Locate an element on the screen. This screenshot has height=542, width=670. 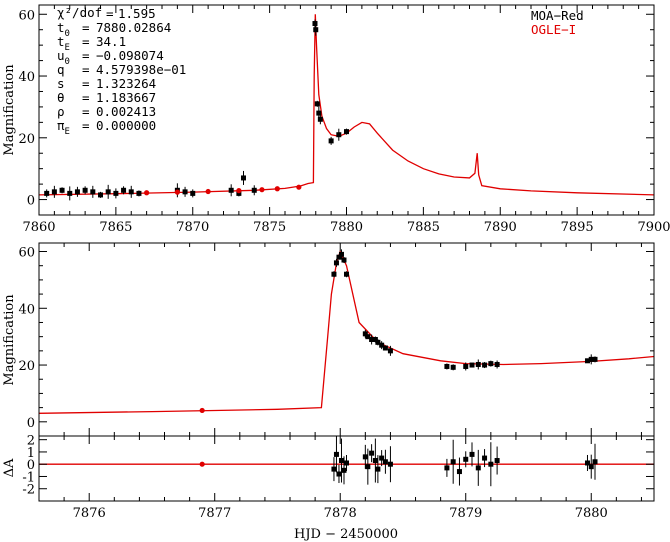
x-tick-label: 7880 is located at coordinates (346, 227).